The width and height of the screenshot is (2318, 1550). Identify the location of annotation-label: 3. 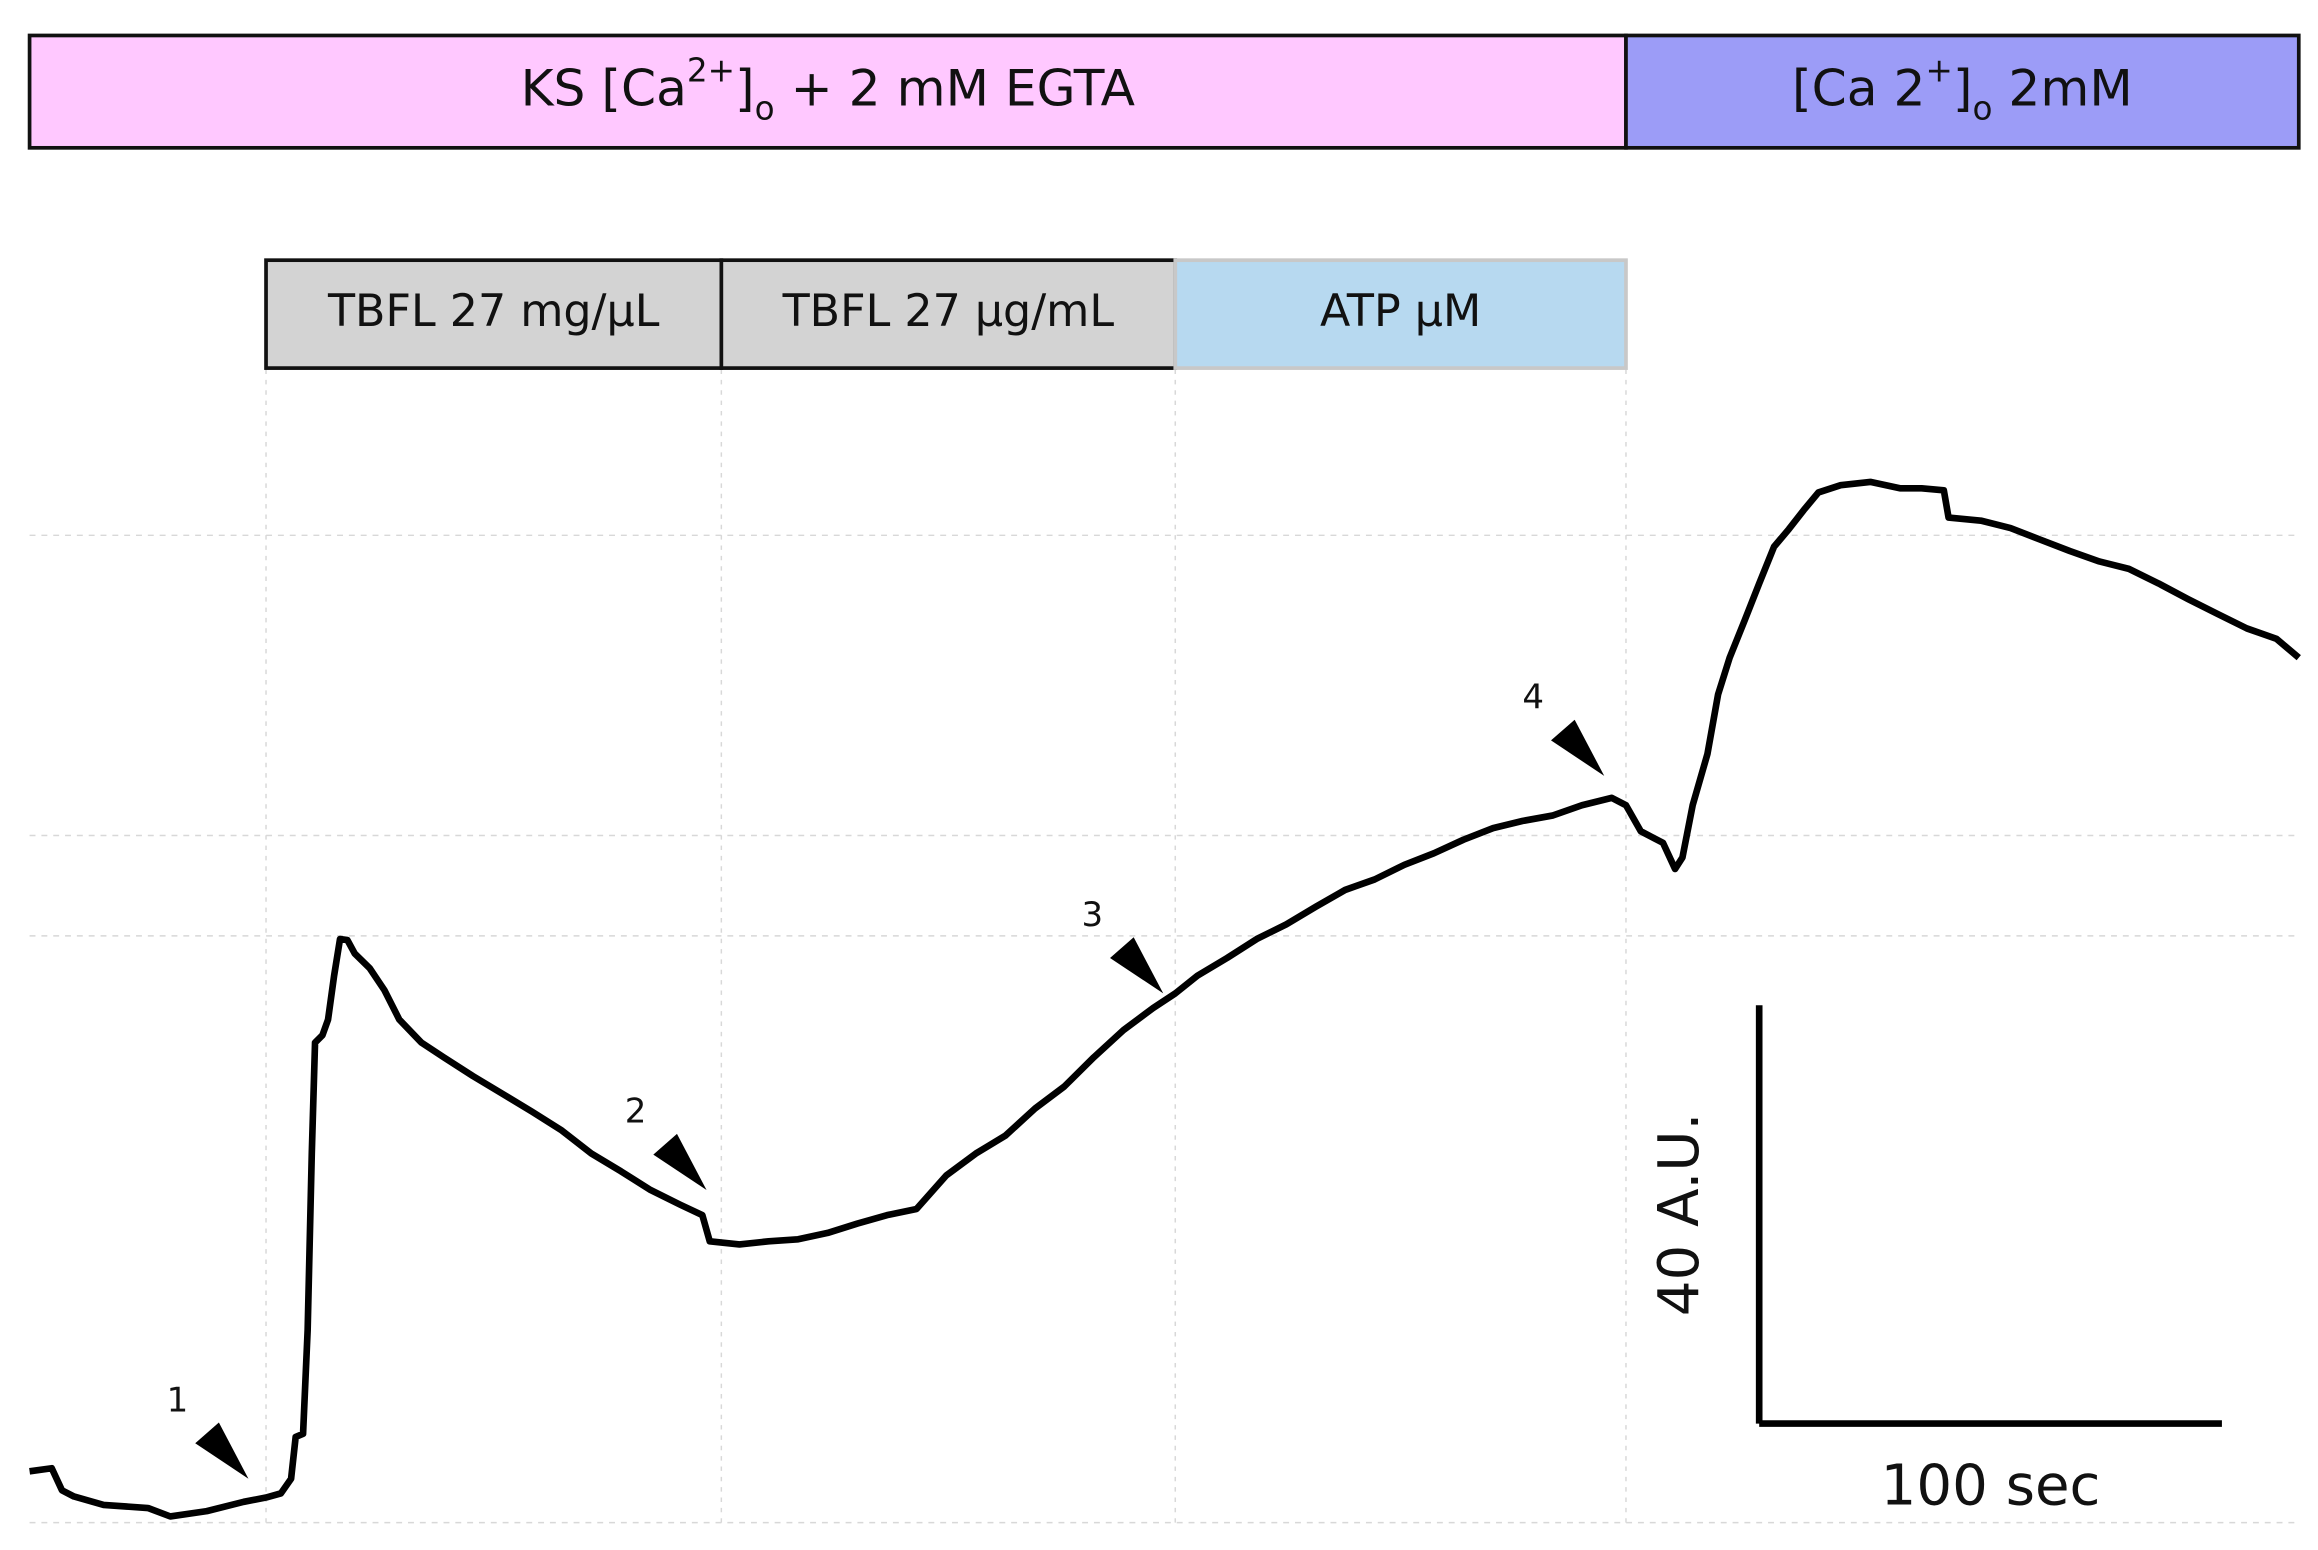
(1092, 915).